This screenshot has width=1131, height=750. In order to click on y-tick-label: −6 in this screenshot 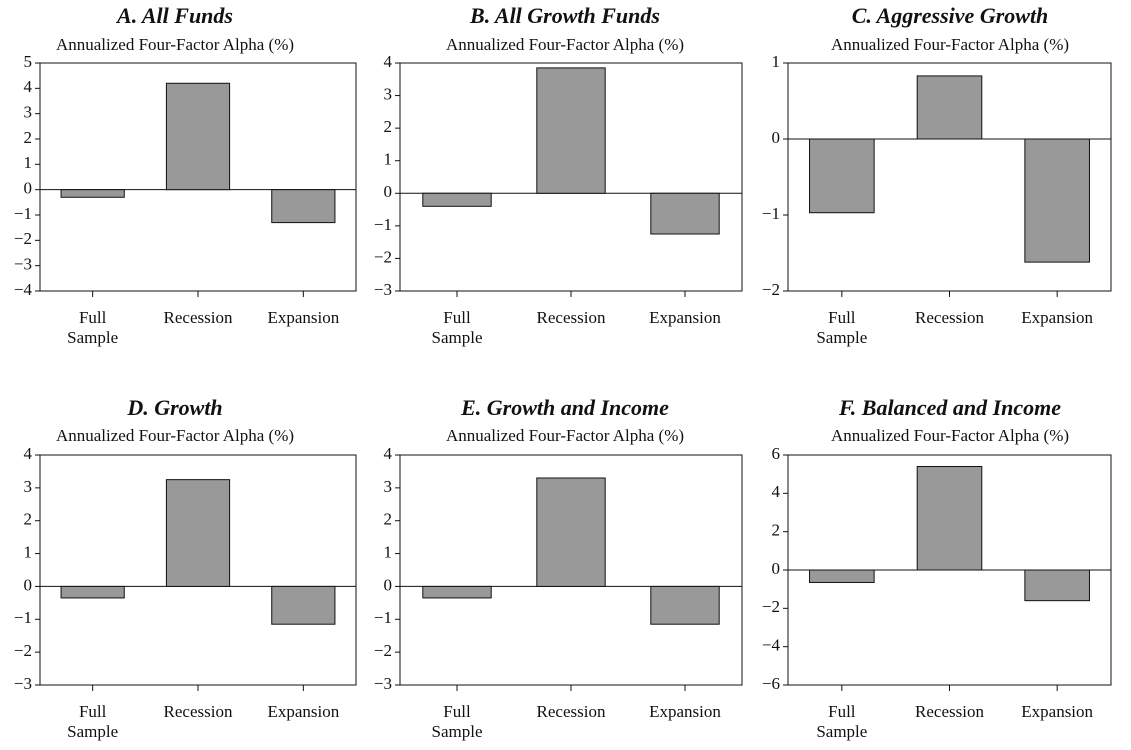, I will do `click(771, 683)`.